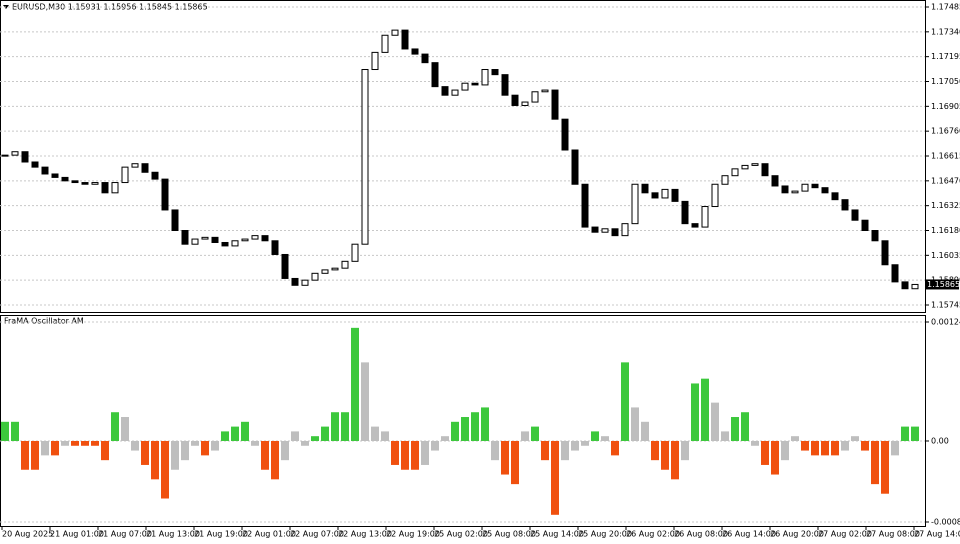 This screenshot has width=960, height=544. Describe the element at coordinates (173, 534) in the screenshot. I see `x-tick-label: 21 Aug 13:00` at that location.